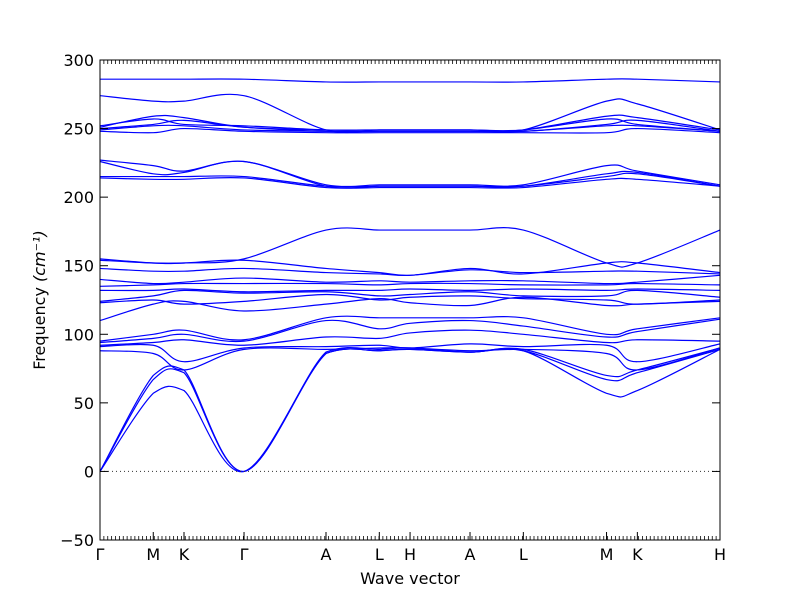 The height and width of the screenshot is (600, 800). I want to click on y-tick-label: 200, so click(78, 197).